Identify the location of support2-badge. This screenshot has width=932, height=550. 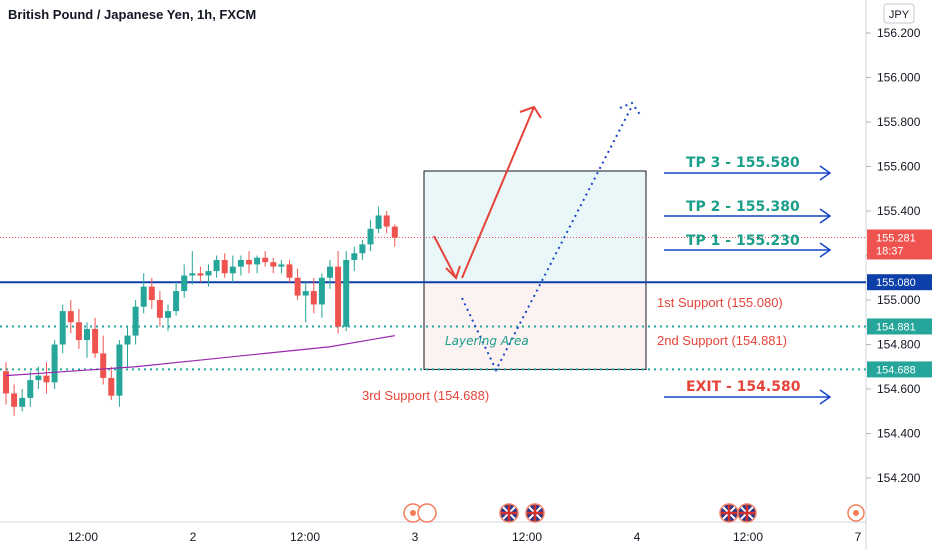
(899, 326).